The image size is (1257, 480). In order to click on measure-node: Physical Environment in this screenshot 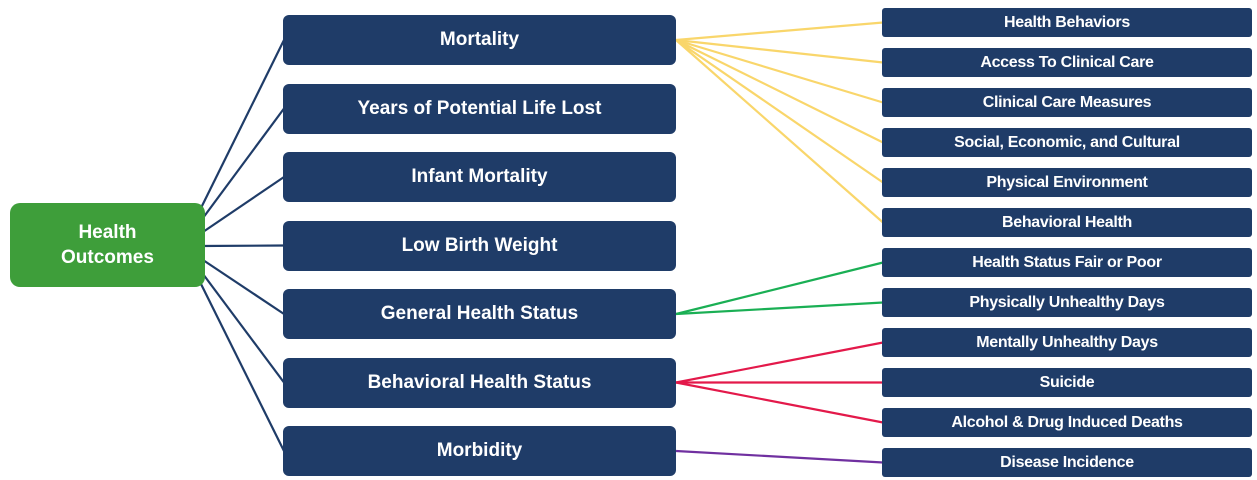, I will do `click(1067, 182)`.